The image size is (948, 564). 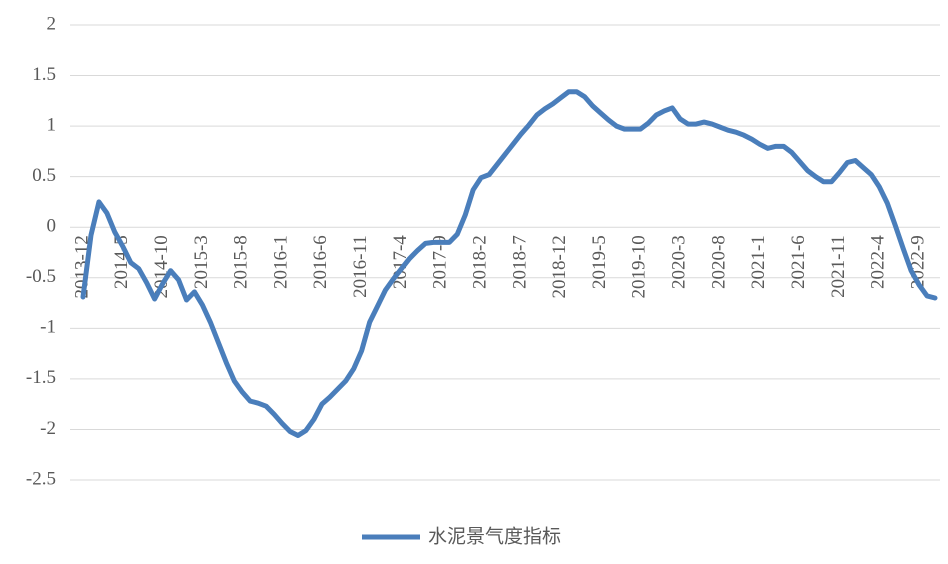 What do you see at coordinates (280, 262) in the screenshot?
I see `x-tick-label: 2016-1` at bounding box center [280, 262].